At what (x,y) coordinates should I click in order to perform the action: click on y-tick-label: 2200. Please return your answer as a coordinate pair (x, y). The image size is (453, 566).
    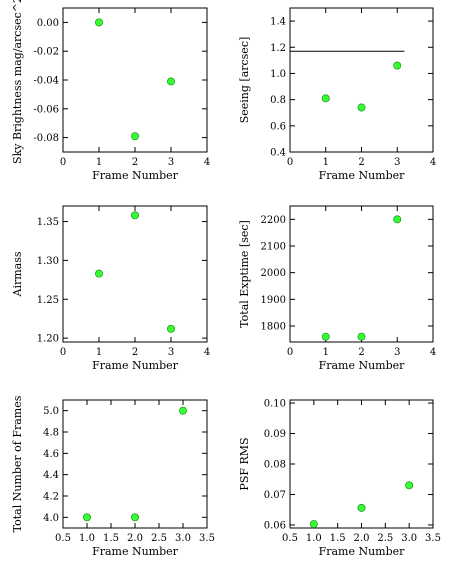
    Looking at the image, I should click on (273, 220).